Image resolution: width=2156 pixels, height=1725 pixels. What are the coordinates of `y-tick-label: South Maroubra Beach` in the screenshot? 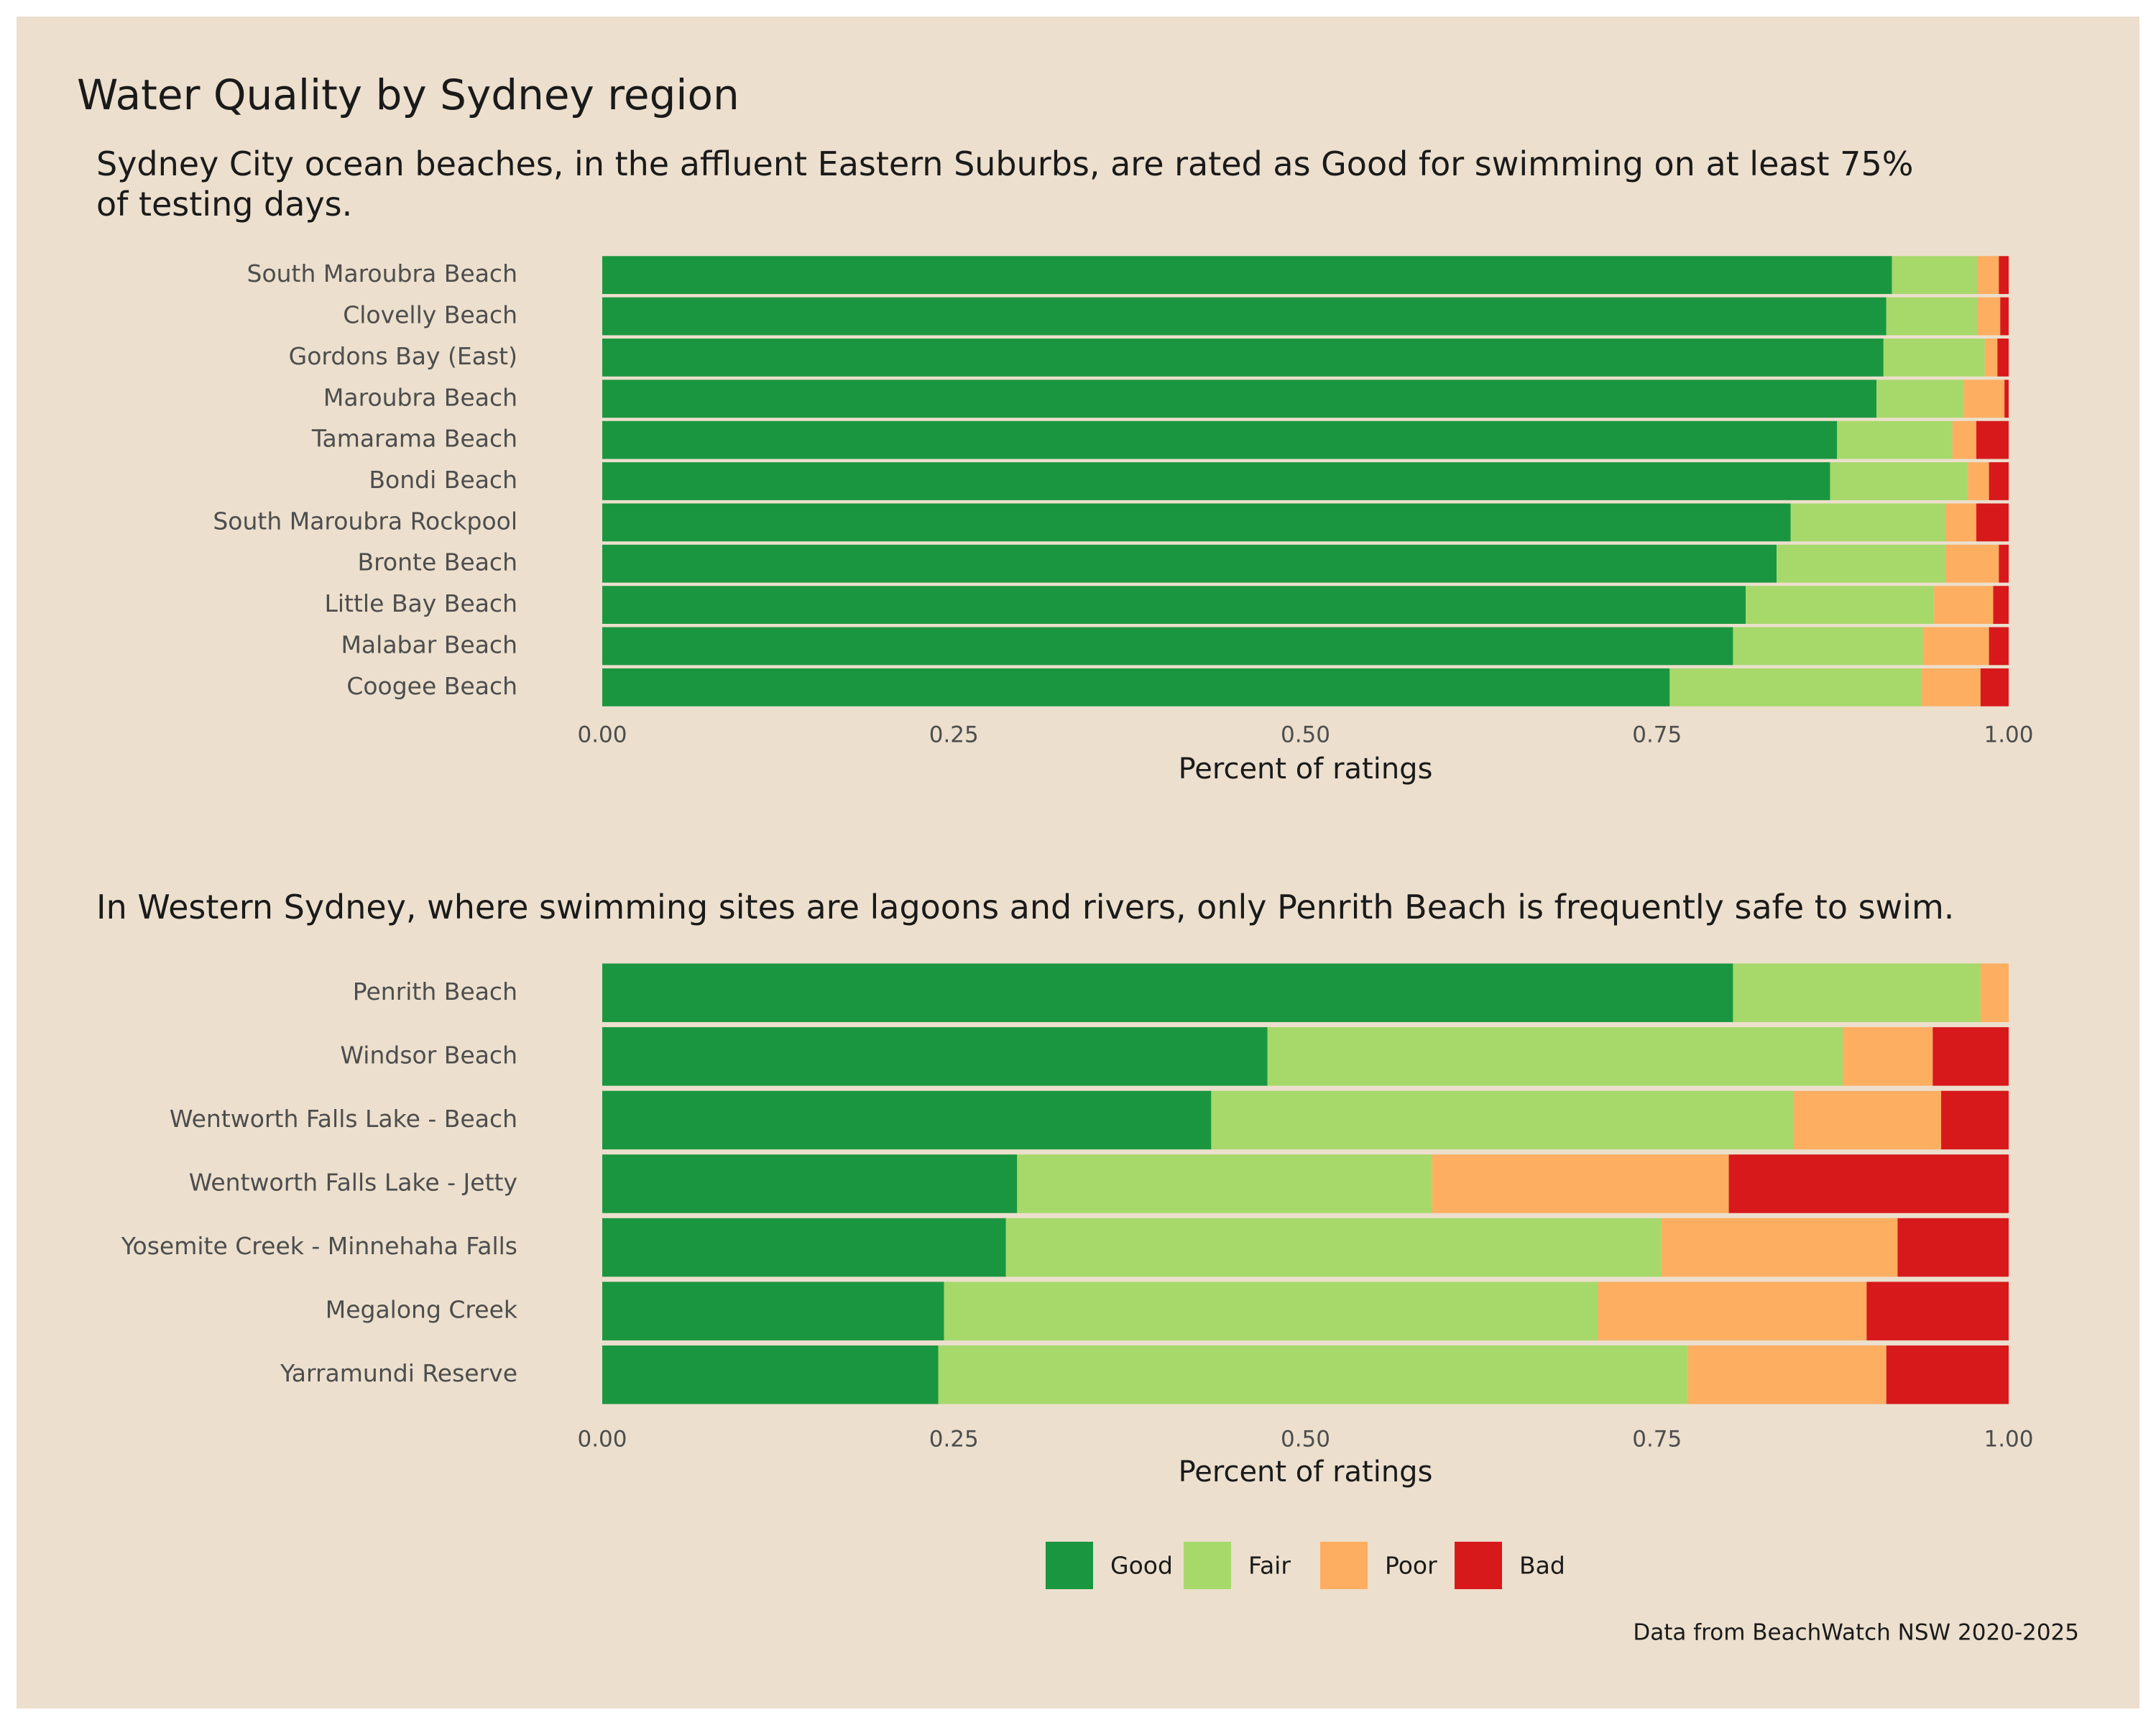 It's located at (382, 273).